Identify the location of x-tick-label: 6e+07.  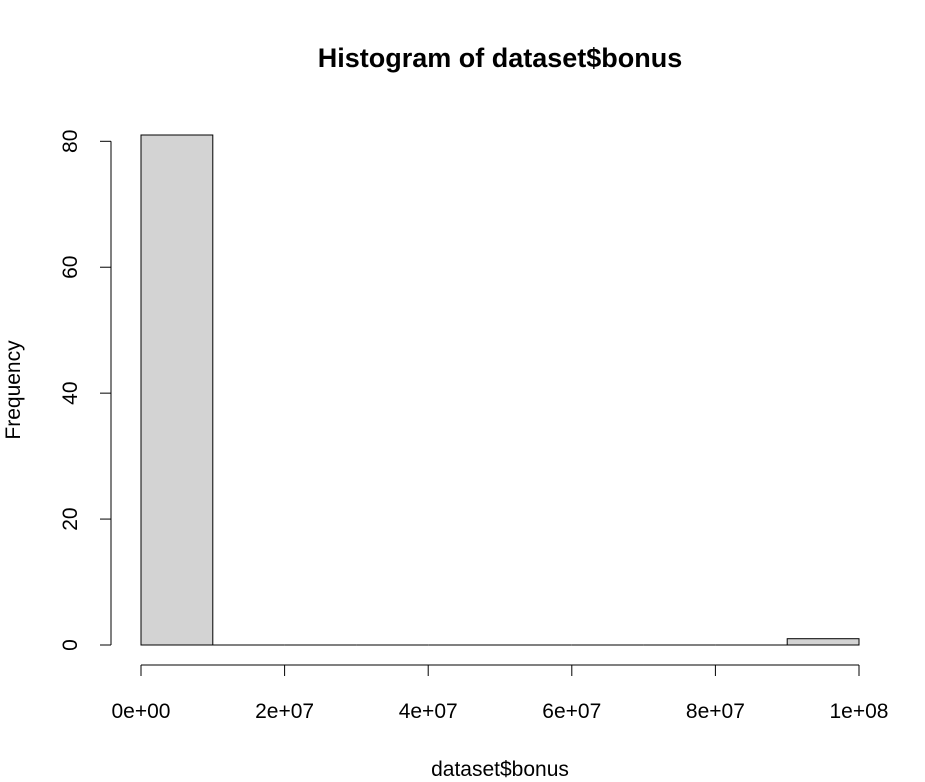
(571, 711).